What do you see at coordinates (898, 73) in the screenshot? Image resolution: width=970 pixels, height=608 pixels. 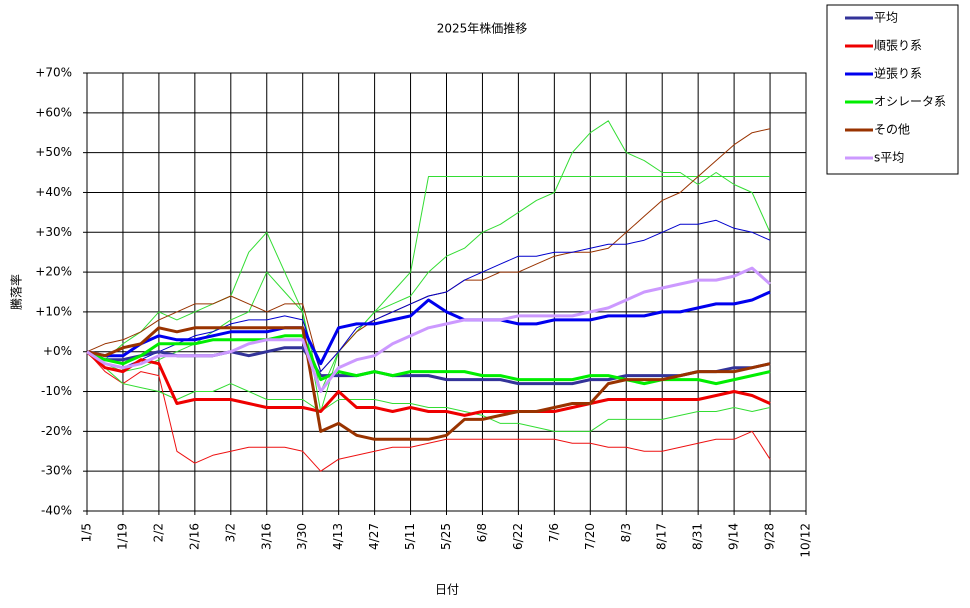 I see `legend-label: 逆張り系` at bounding box center [898, 73].